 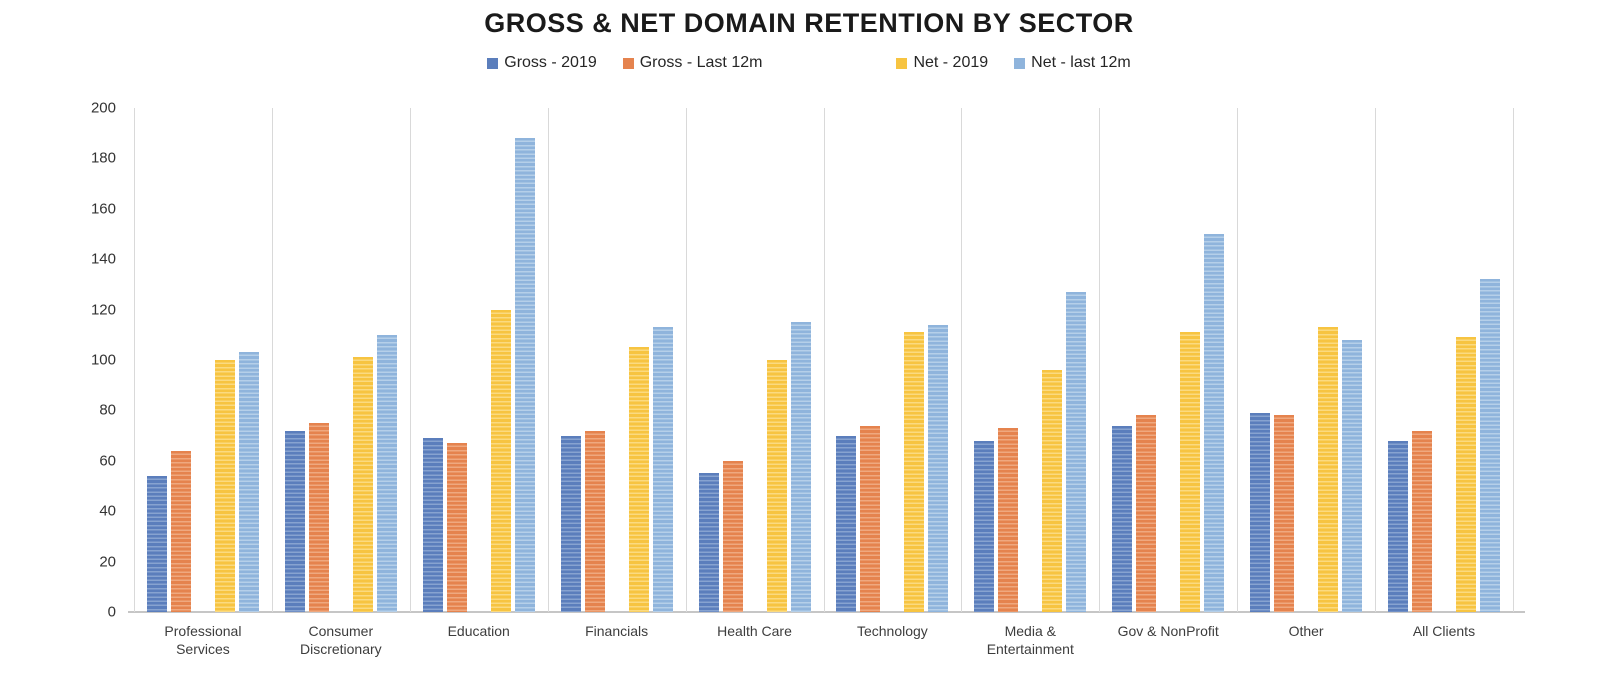 What do you see at coordinates (800, 467) in the screenshot?
I see `bar-net-last-12m-health-care` at bounding box center [800, 467].